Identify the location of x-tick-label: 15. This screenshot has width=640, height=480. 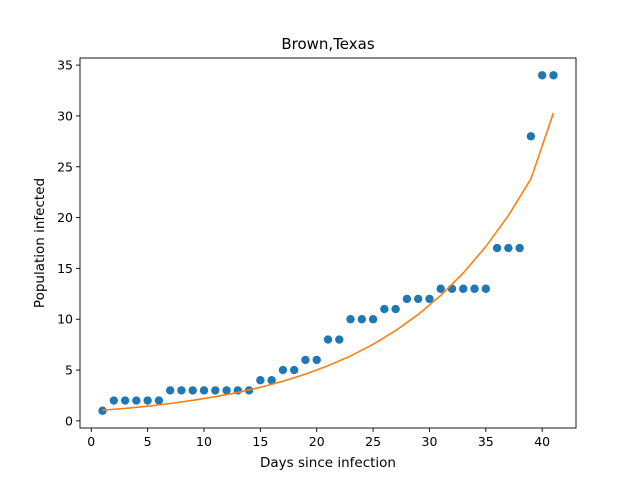
(260, 441).